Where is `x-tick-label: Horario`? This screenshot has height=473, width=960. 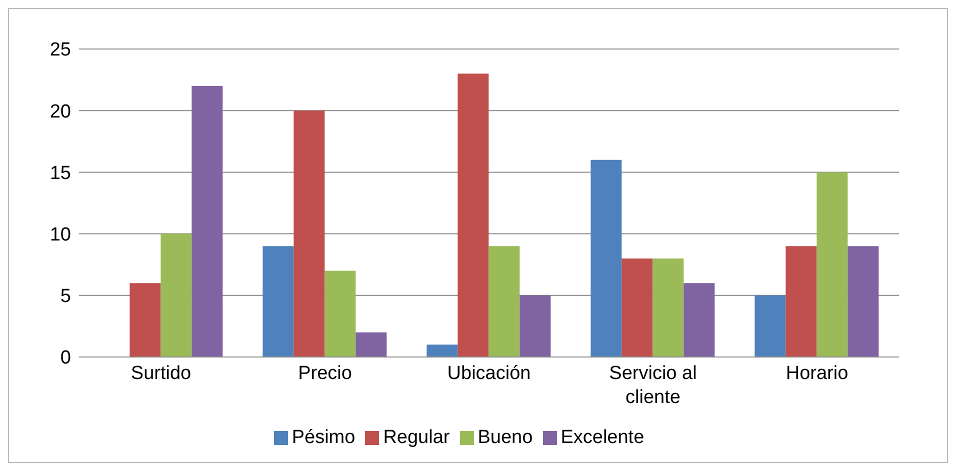
x-tick-label: Horario is located at coordinates (817, 373).